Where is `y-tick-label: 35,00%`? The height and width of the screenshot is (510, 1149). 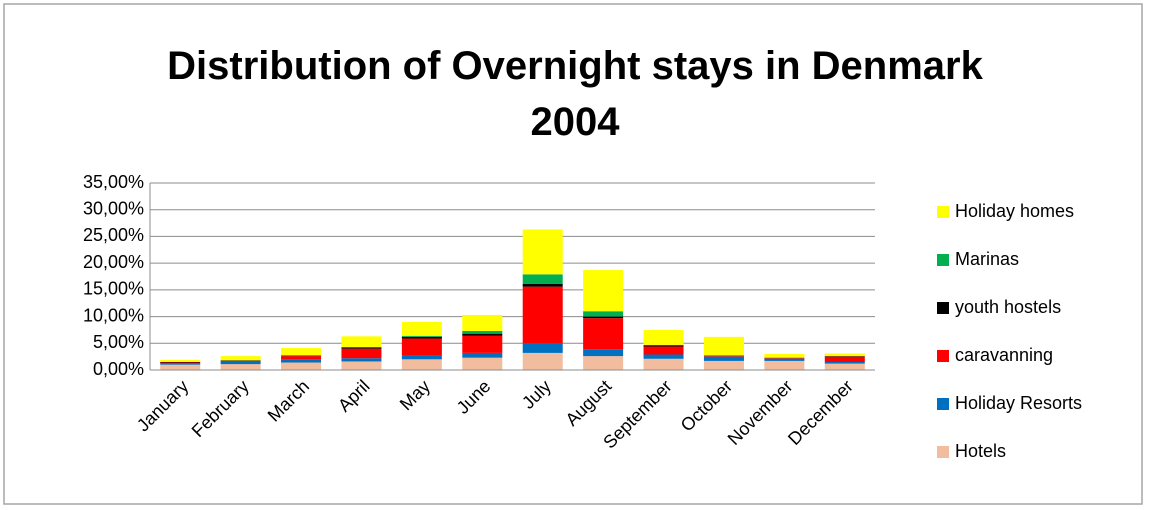 y-tick-label: 35,00% is located at coordinates (113, 182).